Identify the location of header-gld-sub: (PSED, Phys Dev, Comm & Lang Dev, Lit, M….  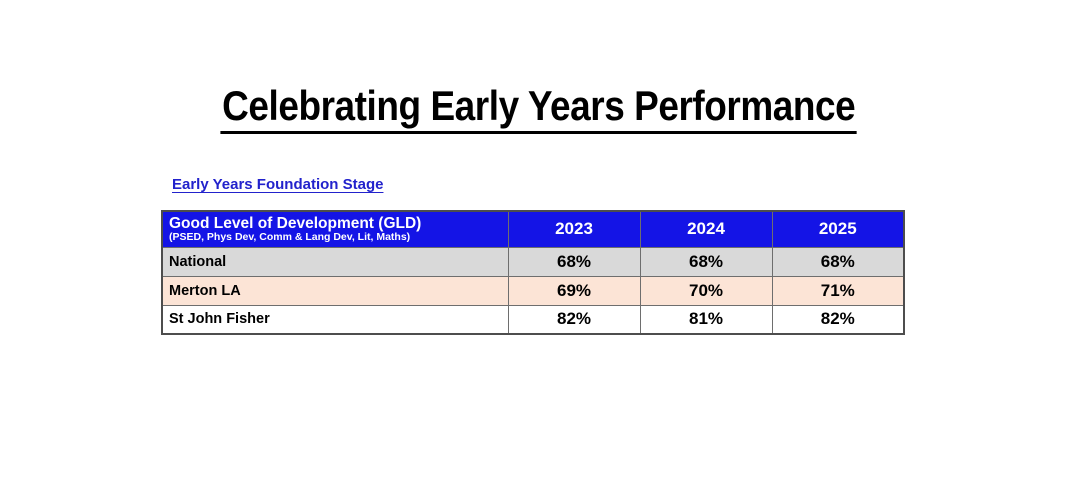
(290, 237).